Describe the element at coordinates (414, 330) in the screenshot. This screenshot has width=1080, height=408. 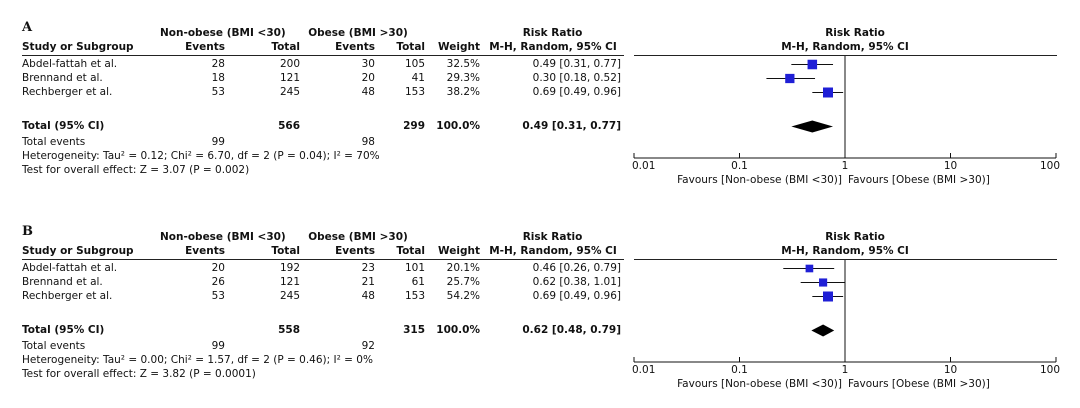
I see `total2-sum: 315` at that location.